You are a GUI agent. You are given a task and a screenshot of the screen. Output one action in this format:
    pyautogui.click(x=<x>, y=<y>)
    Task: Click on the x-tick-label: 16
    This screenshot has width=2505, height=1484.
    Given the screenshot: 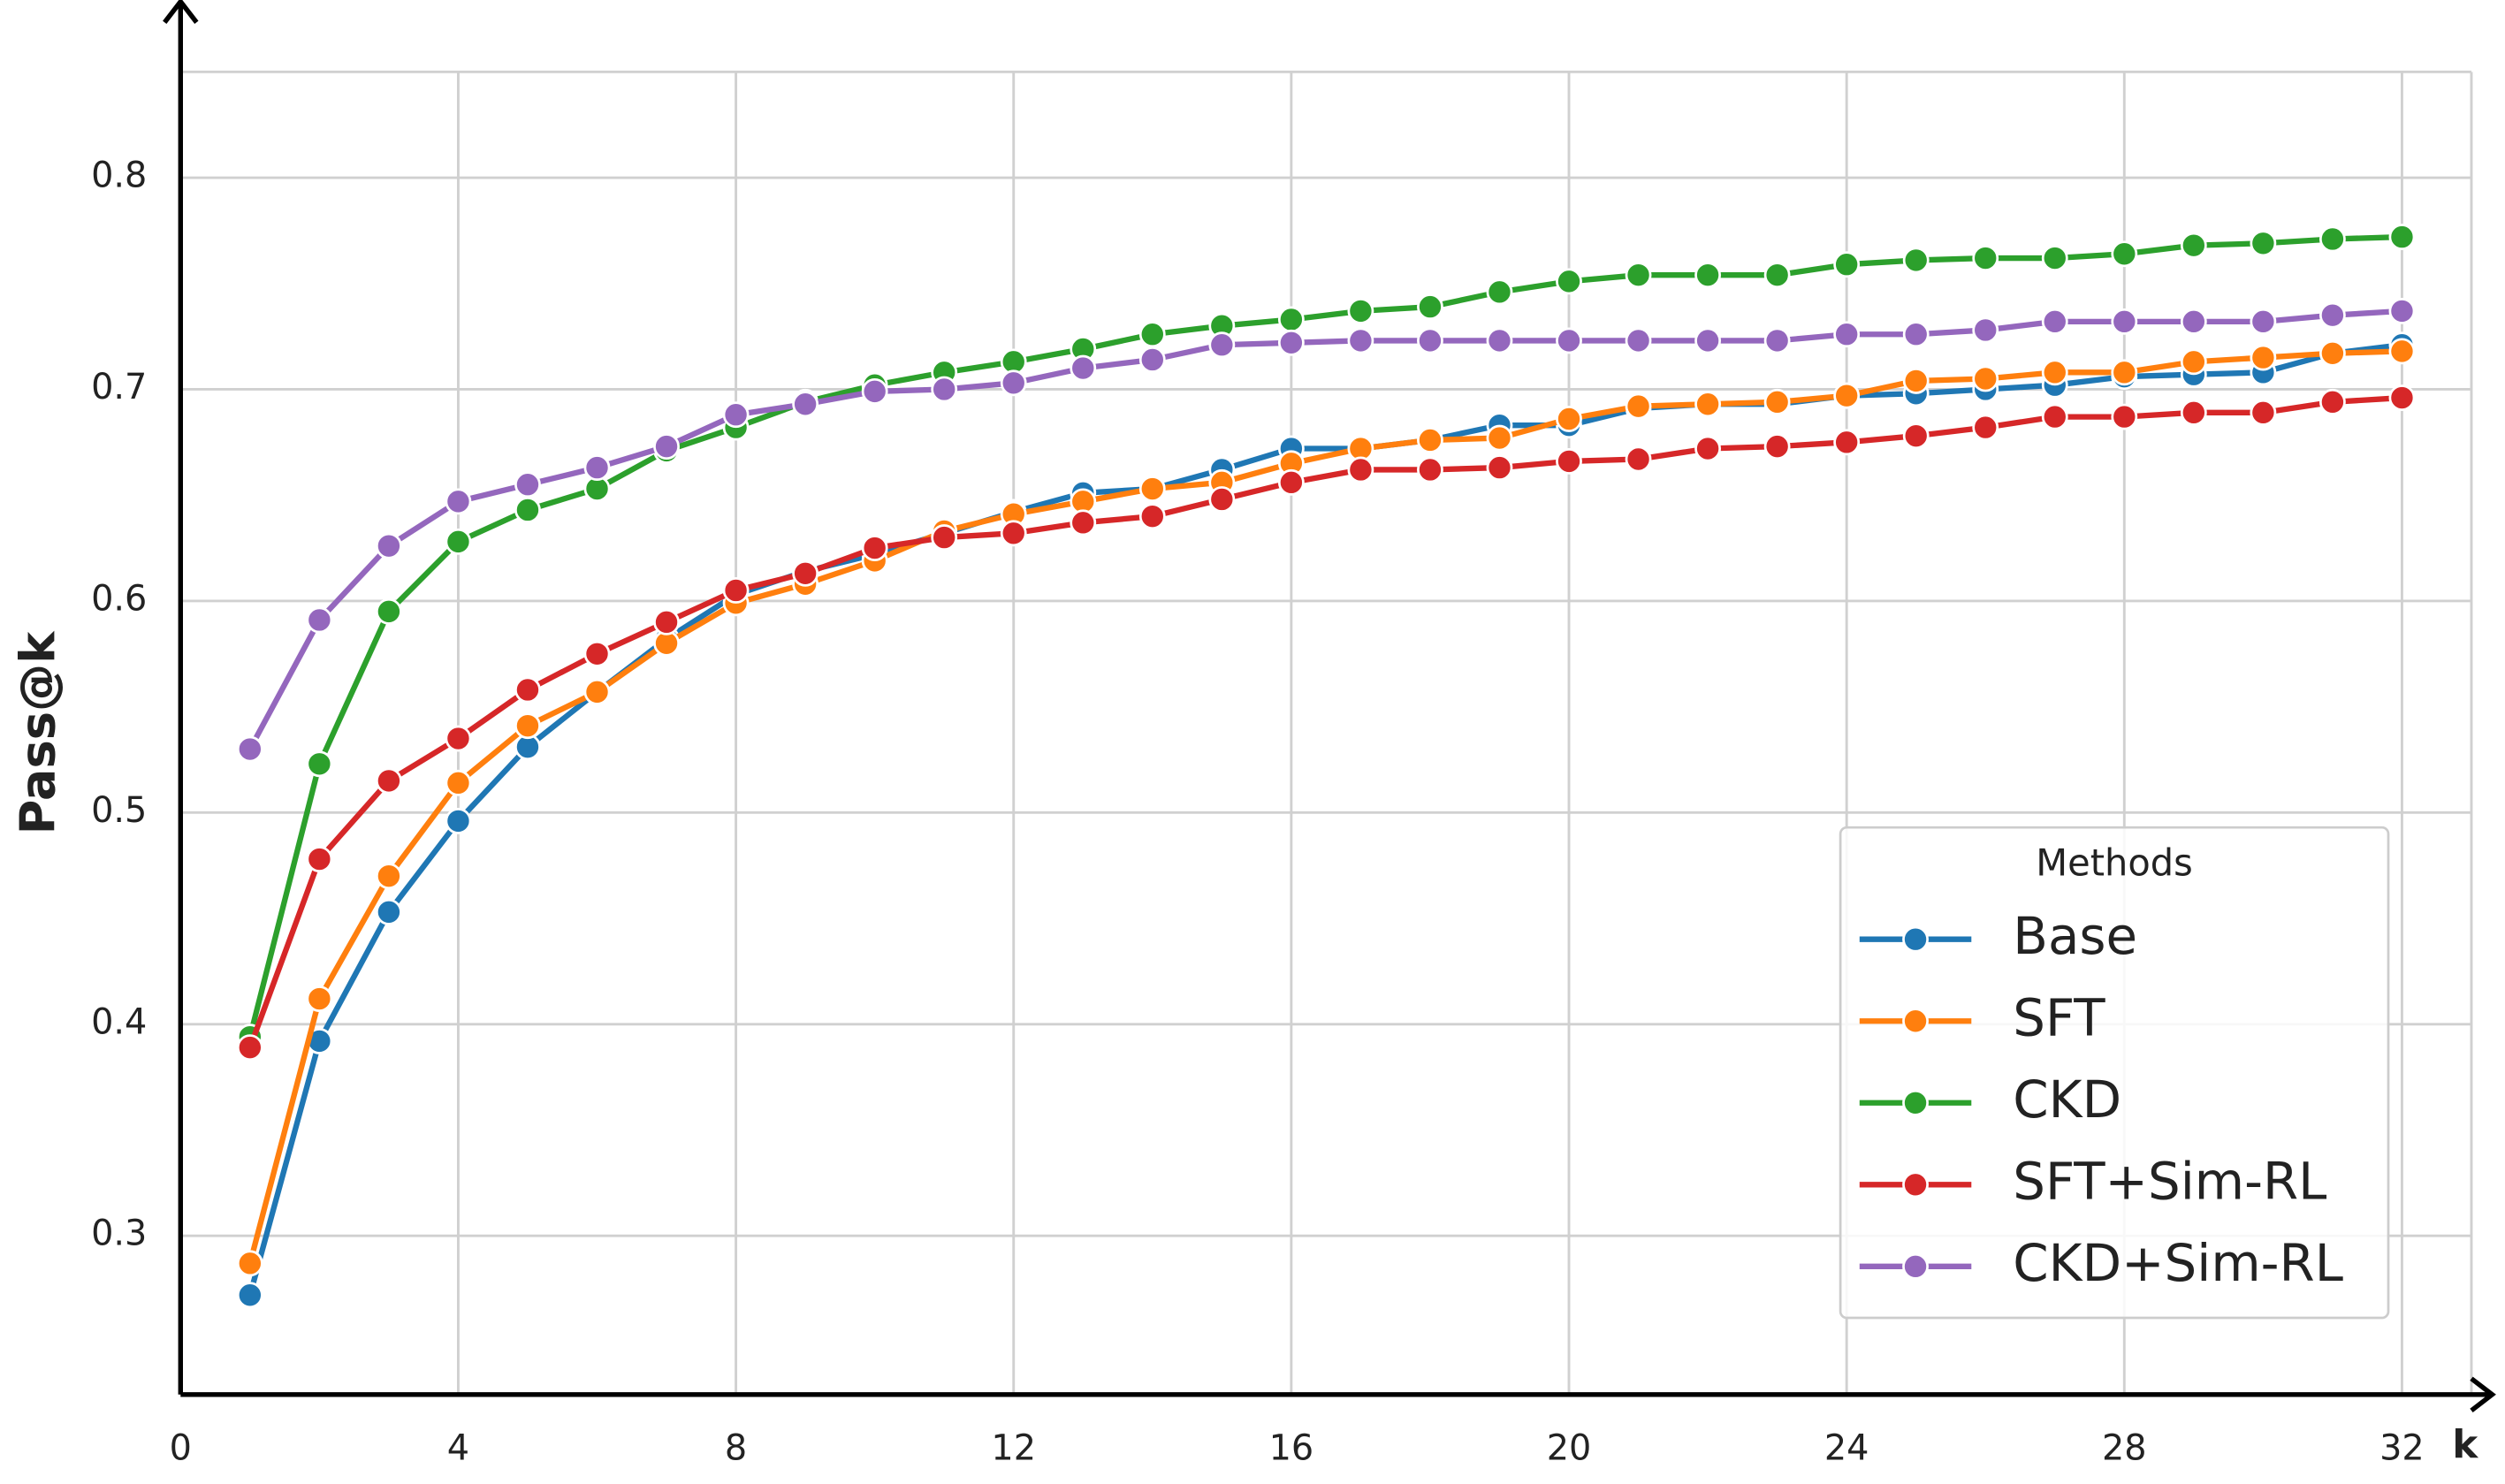 What is the action you would take?
    pyautogui.click(x=1291, y=1448)
    